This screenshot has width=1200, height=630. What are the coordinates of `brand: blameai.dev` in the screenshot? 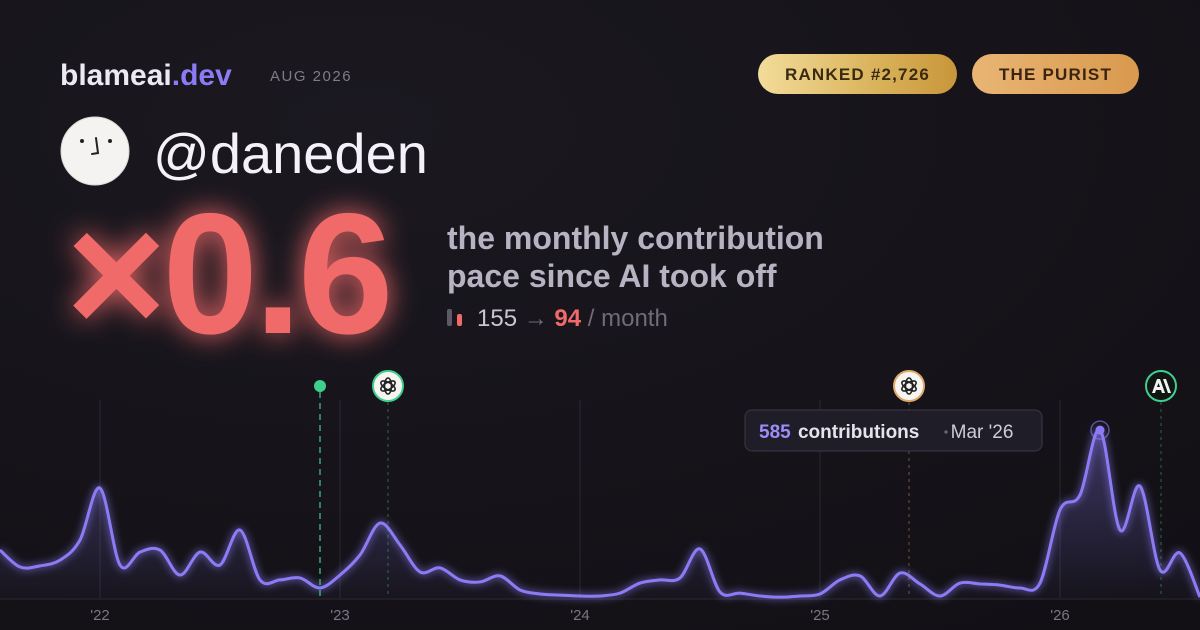 It's located at (146, 75).